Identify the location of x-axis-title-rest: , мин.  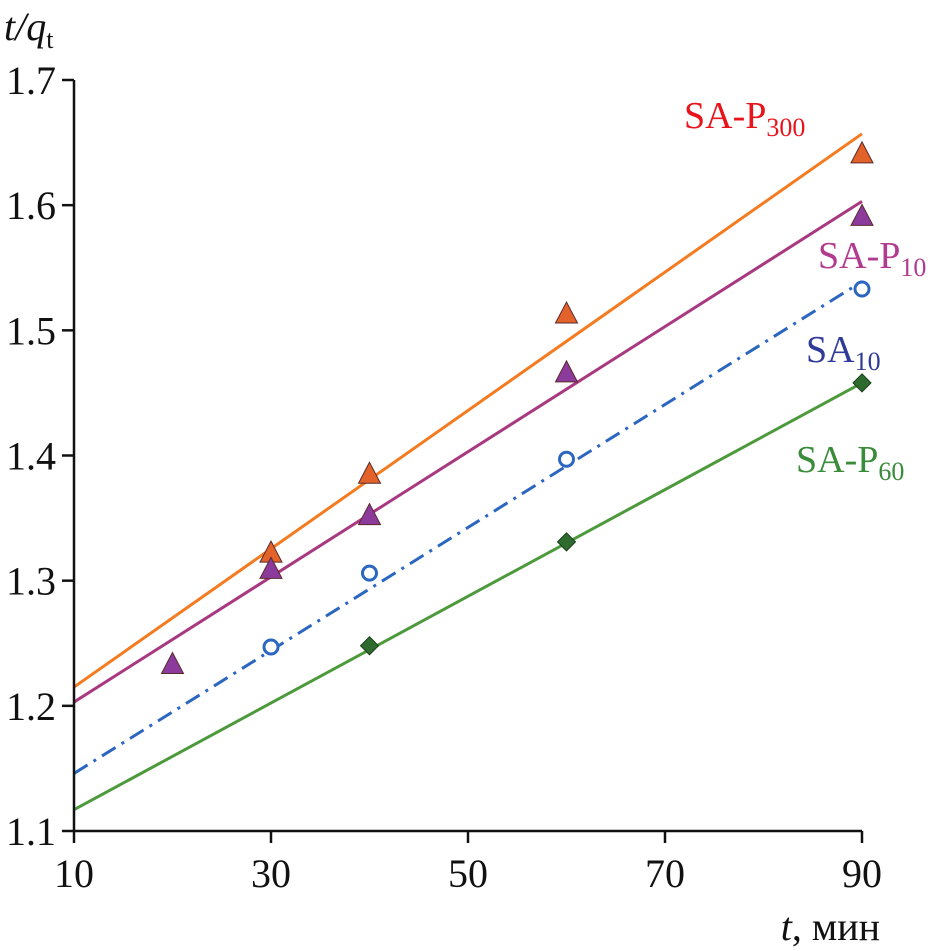
(836, 926).